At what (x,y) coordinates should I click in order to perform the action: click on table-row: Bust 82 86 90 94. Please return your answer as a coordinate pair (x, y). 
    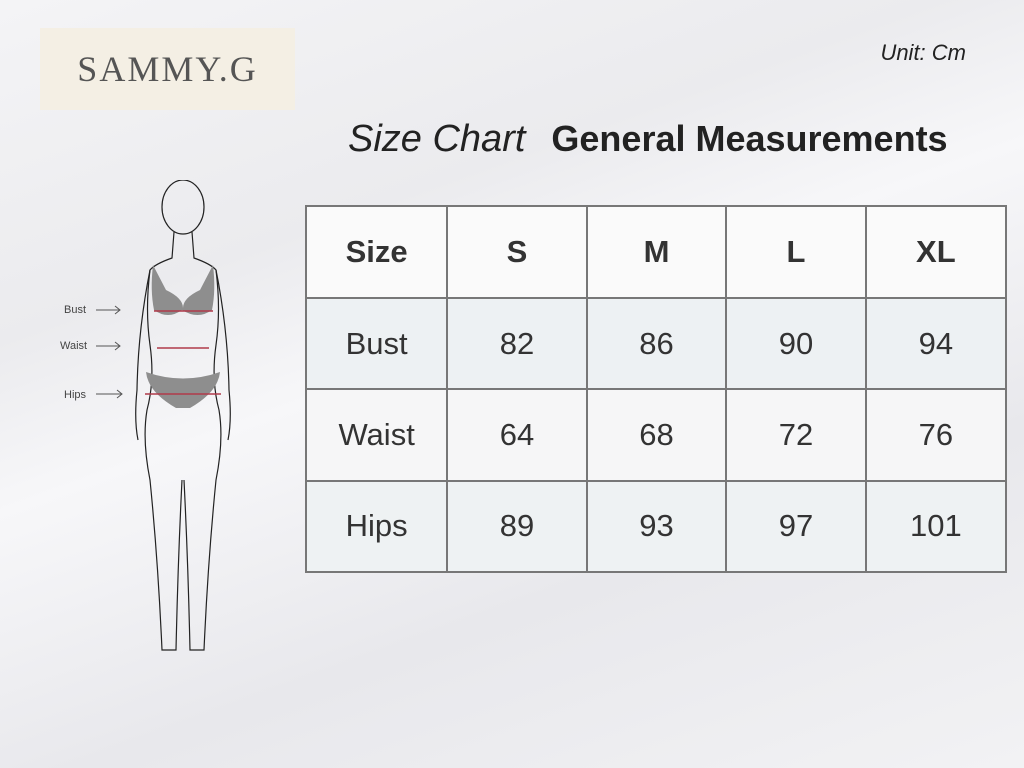
    Looking at the image, I should click on (656, 343).